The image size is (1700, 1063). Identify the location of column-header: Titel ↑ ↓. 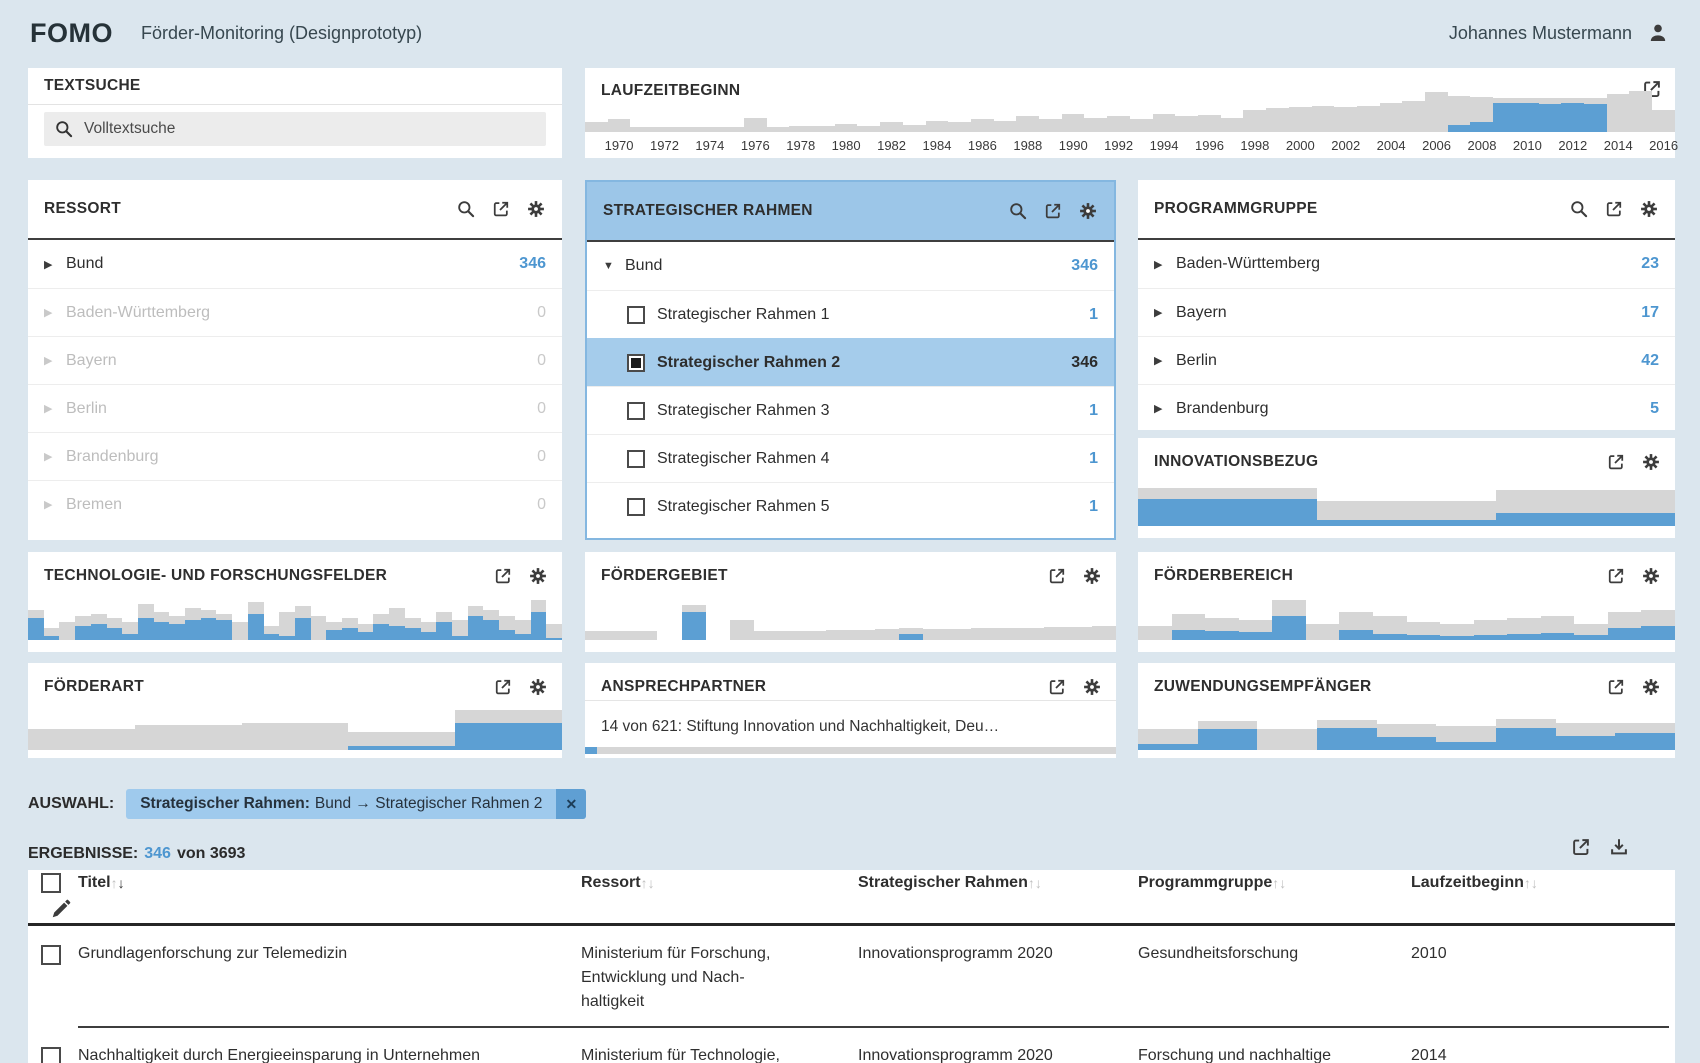
(329, 883).